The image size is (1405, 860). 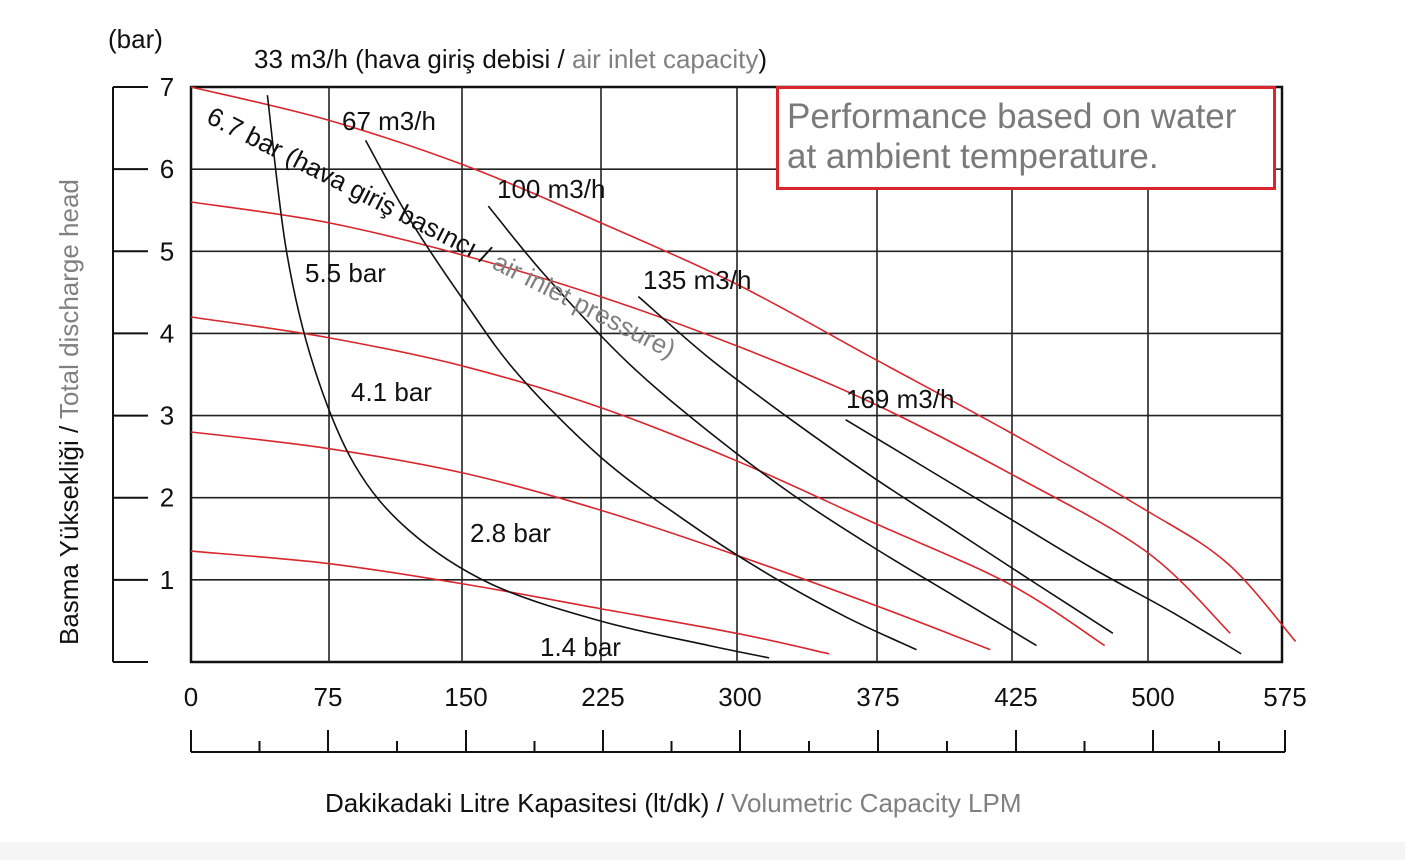 I want to click on y-tick-label: 2, so click(x=167, y=498).